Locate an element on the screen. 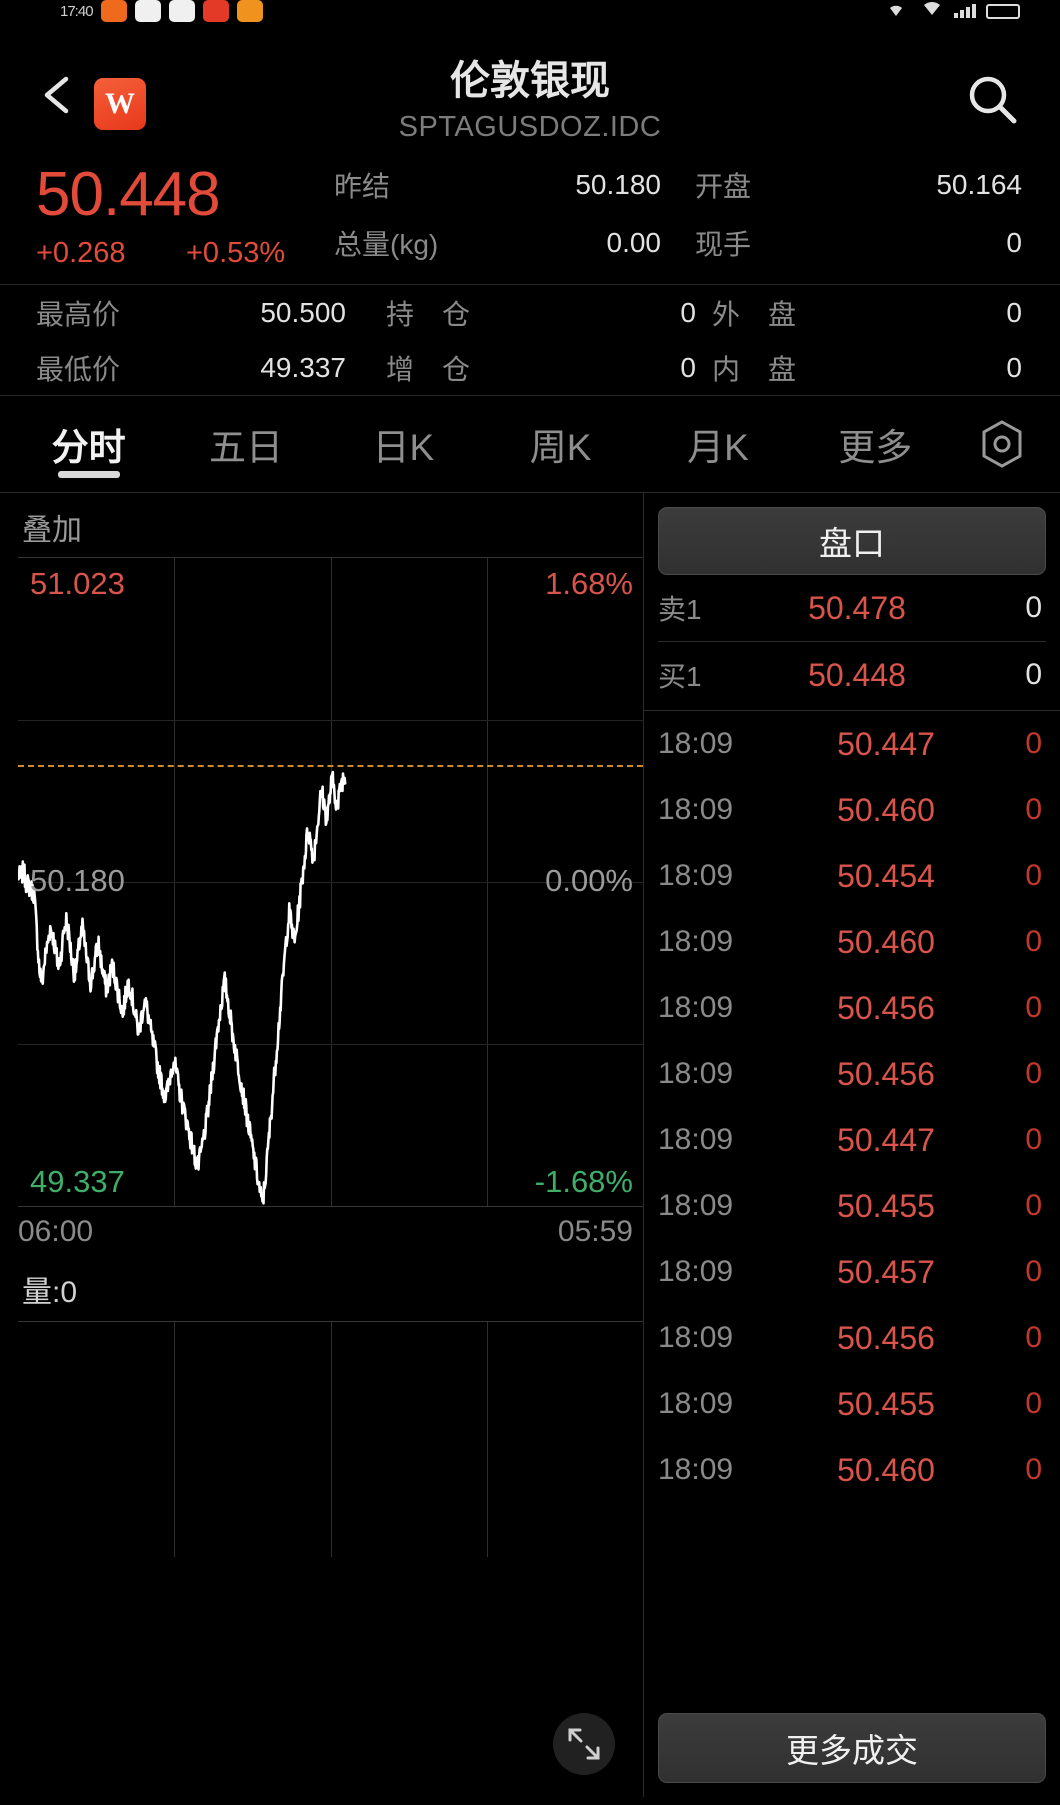 The width and height of the screenshot is (1060, 1805). quote-cell-inner-volume: 内 盘 0 is located at coordinates (875, 368).